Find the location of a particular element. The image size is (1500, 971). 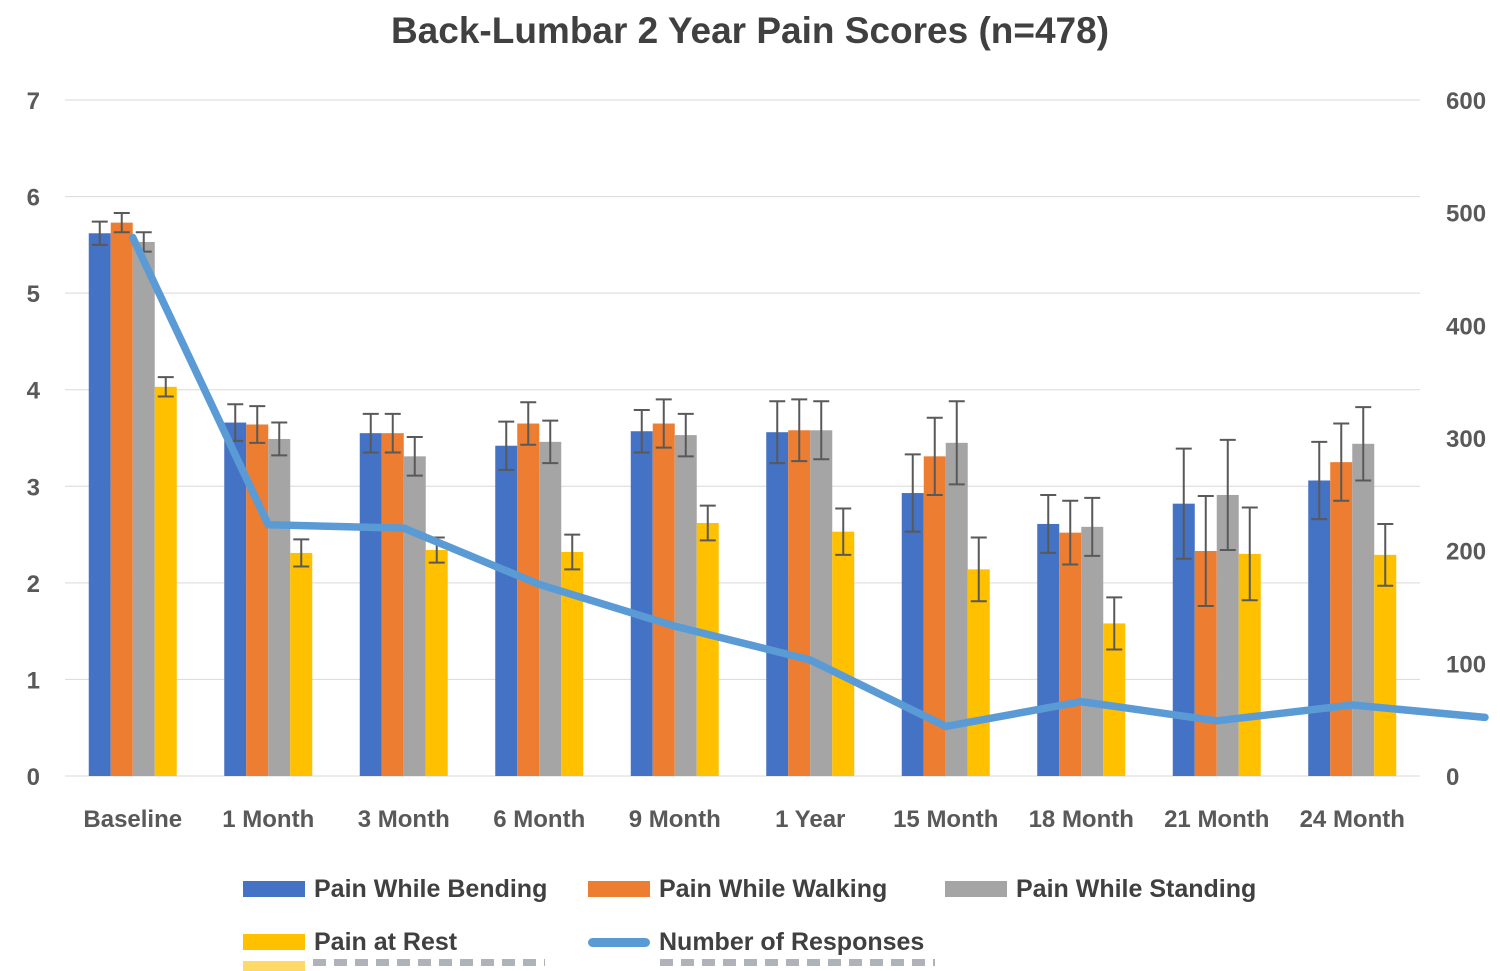

error-bar-pain-while-standing-9-month is located at coordinates (685, 435).